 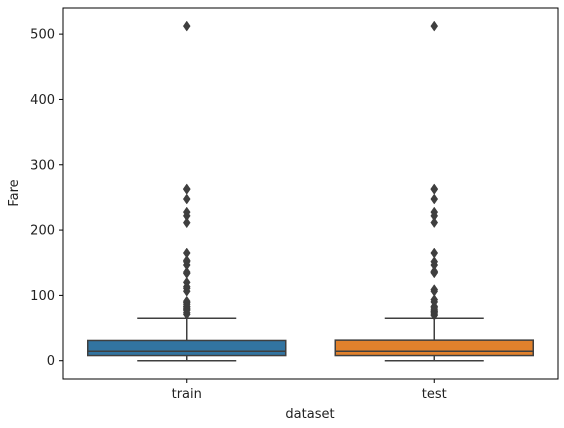 I want to click on y-tick-label: 300, so click(x=42, y=165).